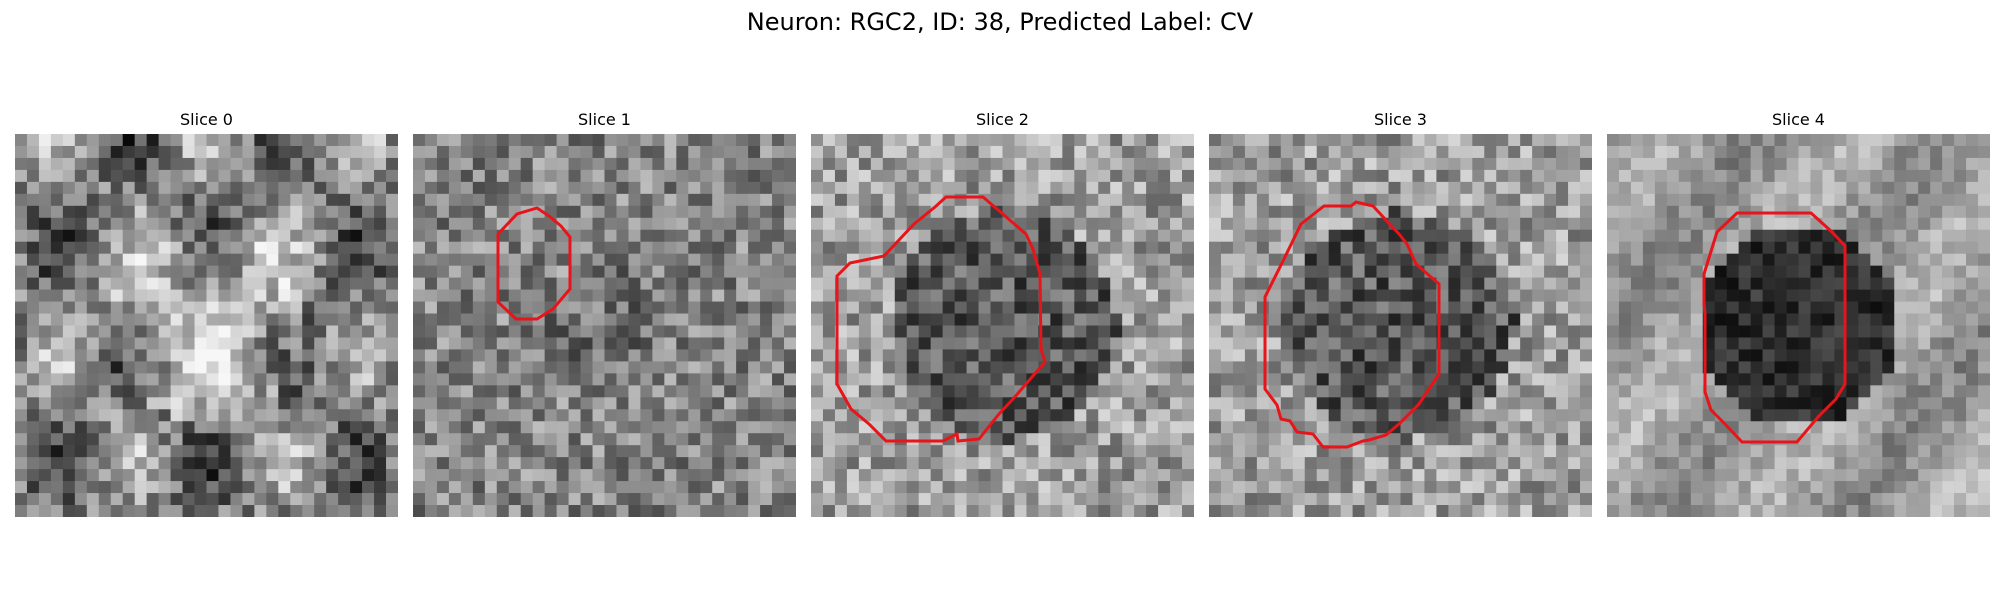 This screenshot has width=2000, height=600. I want to click on slice-panel-2: Slice 2, so click(1002, 312).